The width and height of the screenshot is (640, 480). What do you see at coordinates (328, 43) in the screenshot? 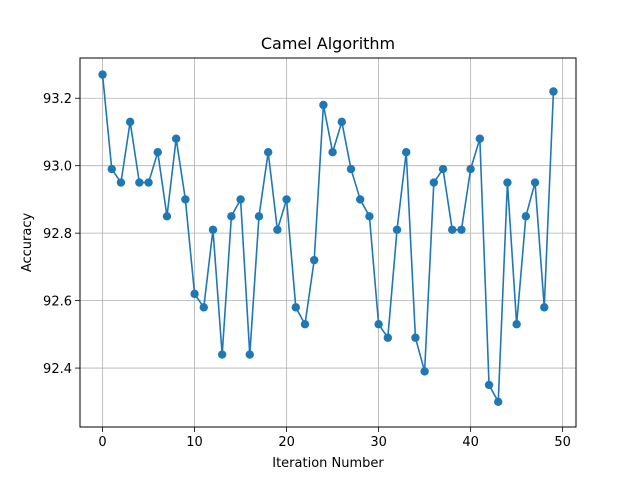
I see `chart-title: Camel Algorithm` at bounding box center [328, 43].